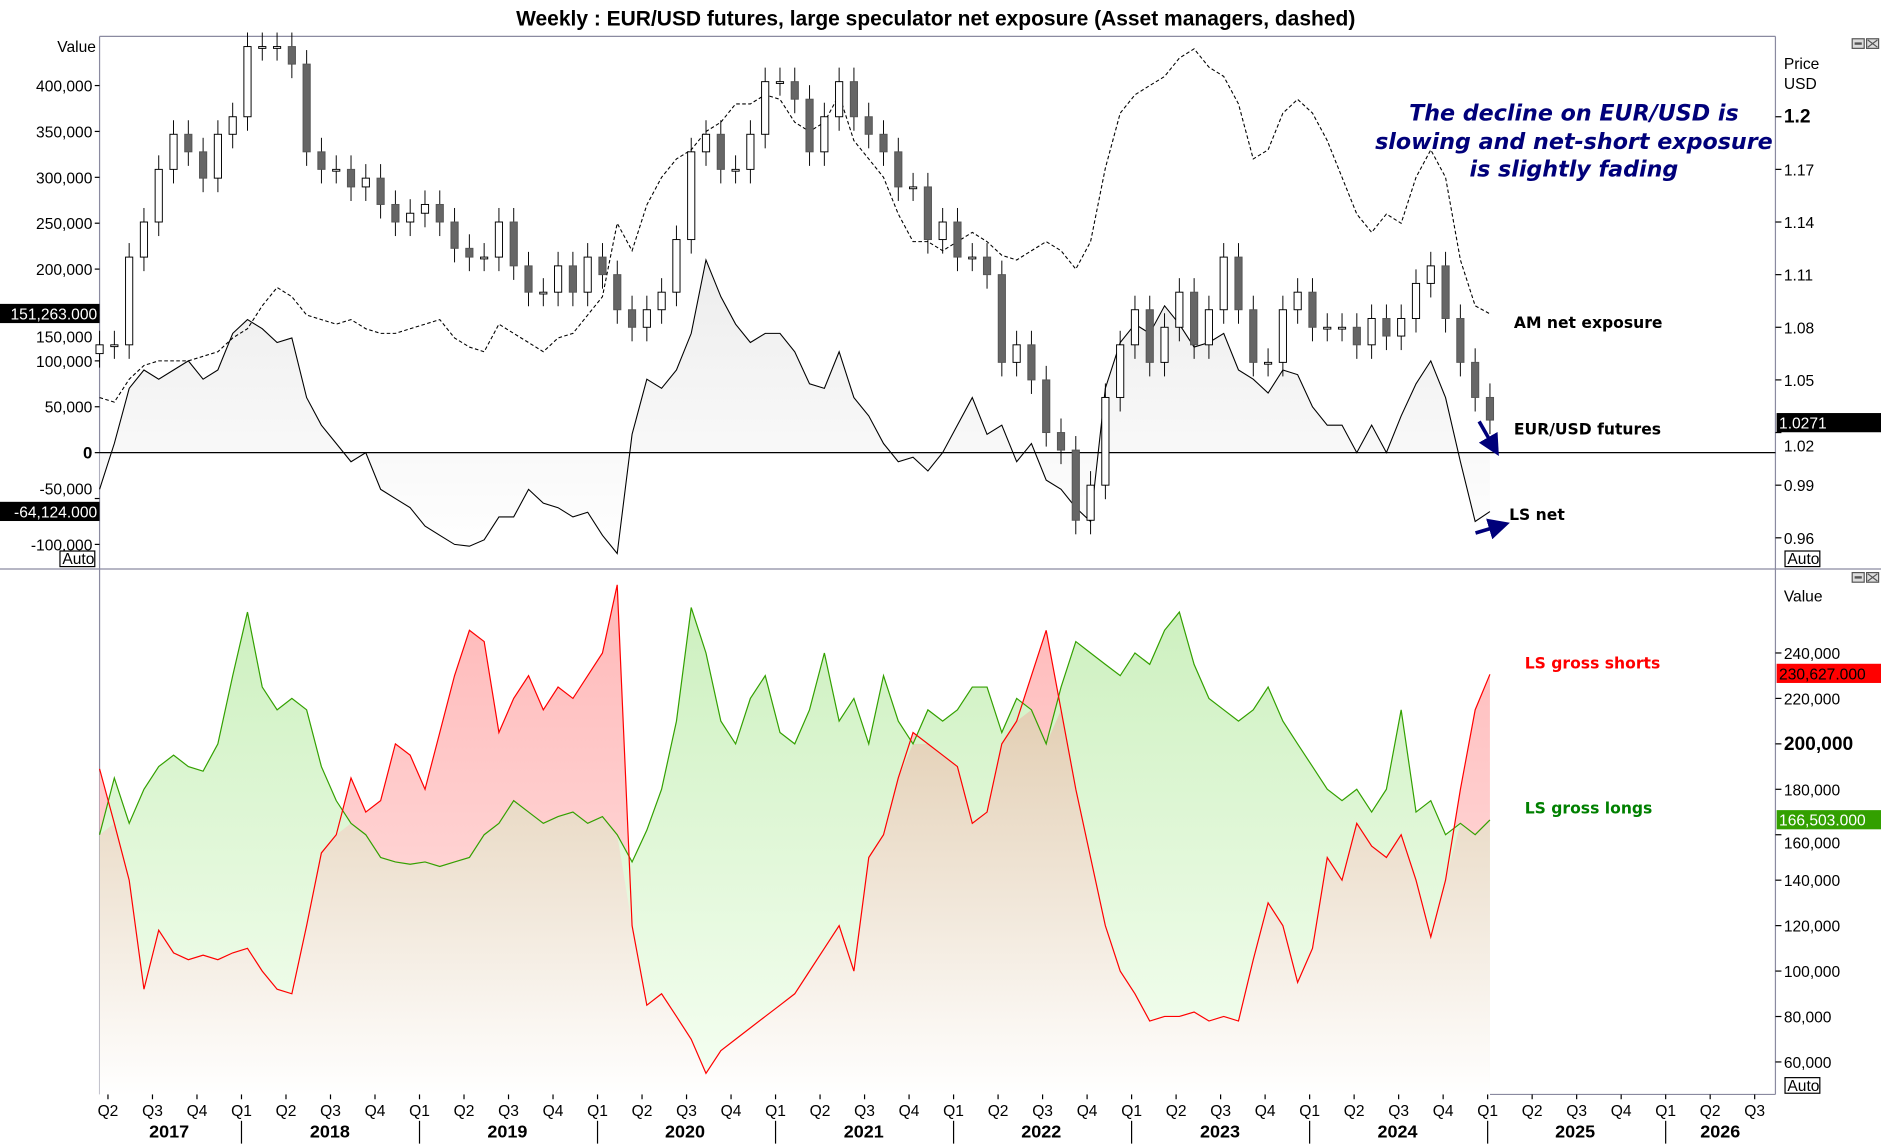 Image resolution: width=1881 pixels, height=1144 pixels. I want to click on right-tick-label: 1.2, so click(1797, 117).